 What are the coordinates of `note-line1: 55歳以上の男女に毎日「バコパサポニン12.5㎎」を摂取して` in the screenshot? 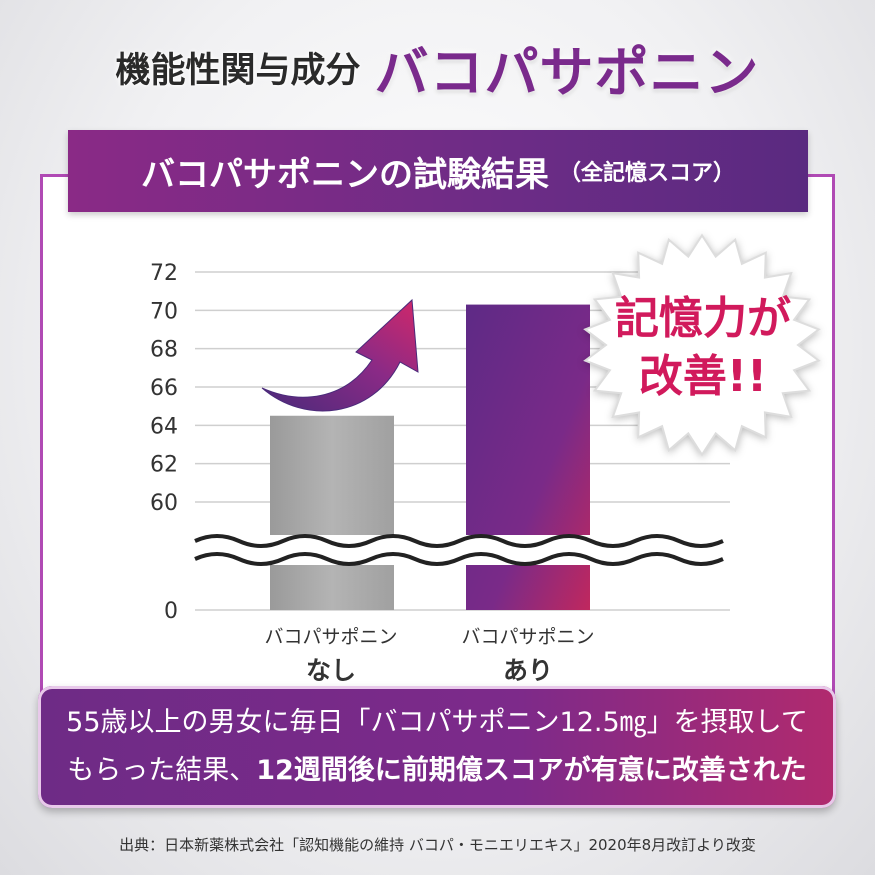 It's located at (437, 722).